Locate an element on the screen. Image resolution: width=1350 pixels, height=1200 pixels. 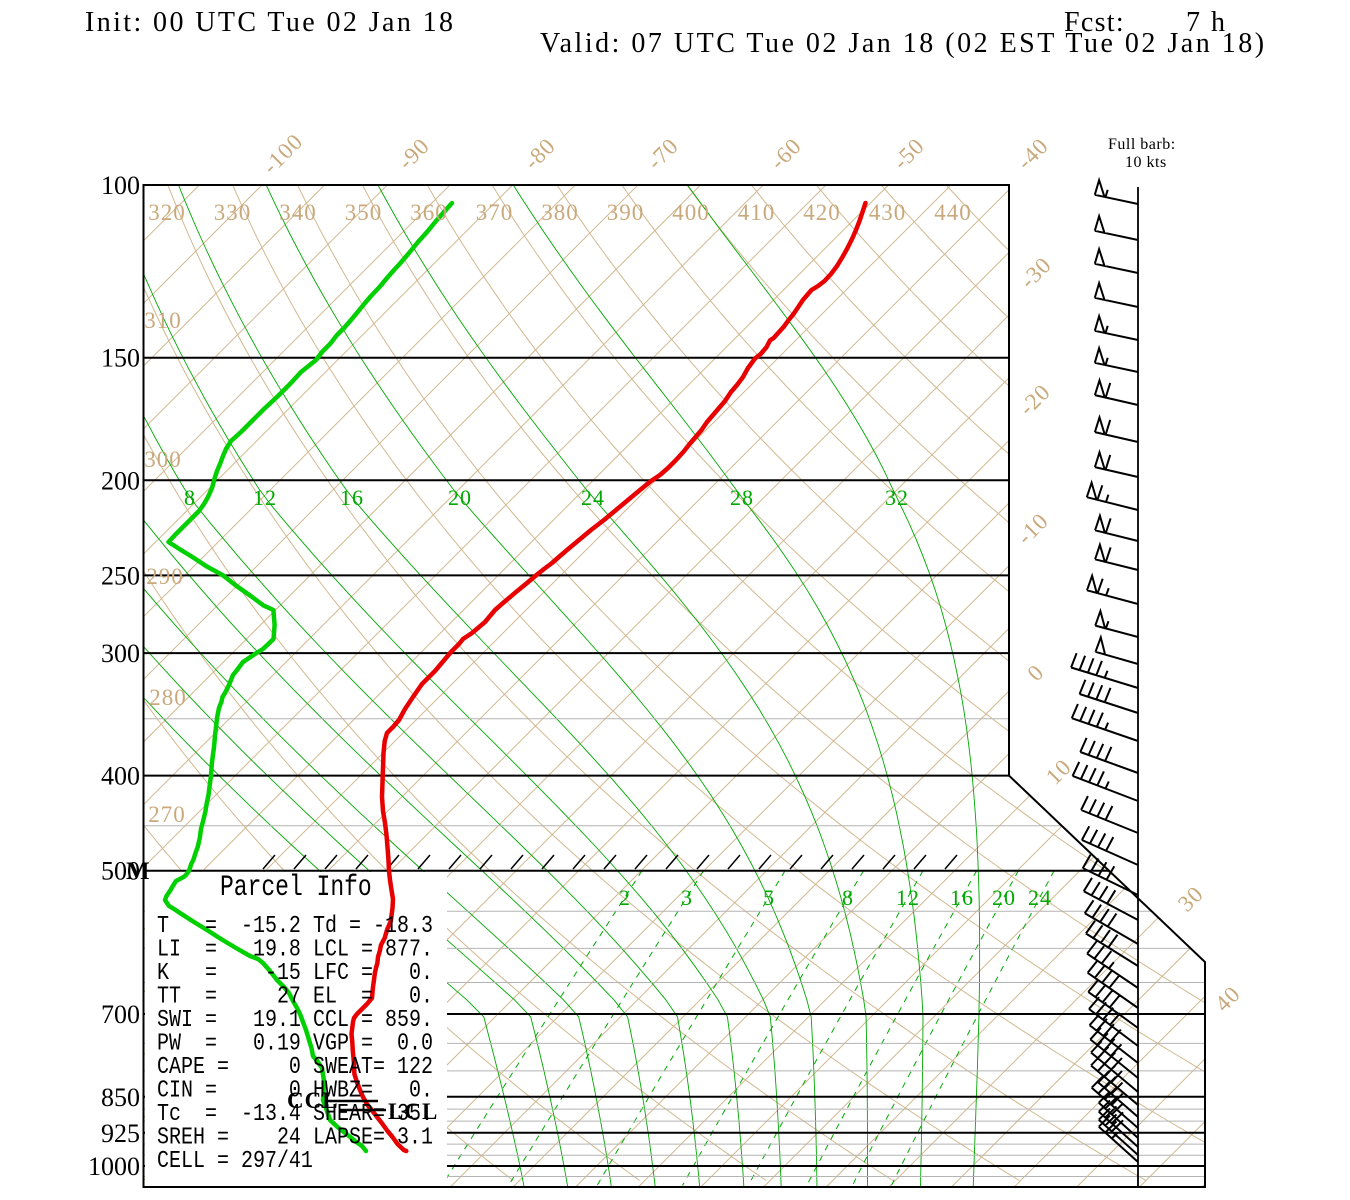
svg-text: LCL = 877. is located at coordinates (373, 949).